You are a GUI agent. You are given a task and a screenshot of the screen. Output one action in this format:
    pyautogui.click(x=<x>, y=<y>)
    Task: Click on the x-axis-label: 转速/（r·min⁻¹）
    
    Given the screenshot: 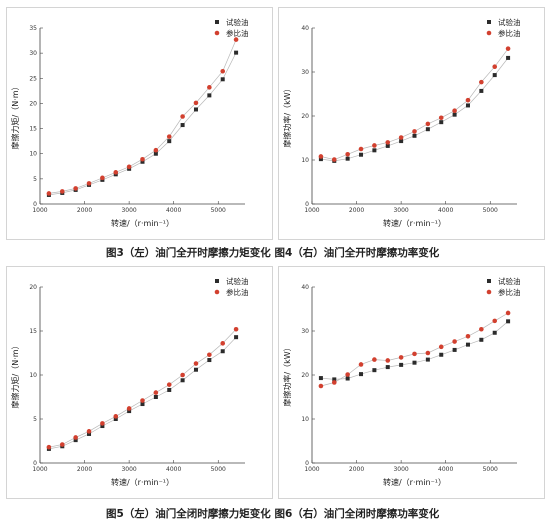 What is the action you would take?
    pyautogui.click(x=142, y=482)
    